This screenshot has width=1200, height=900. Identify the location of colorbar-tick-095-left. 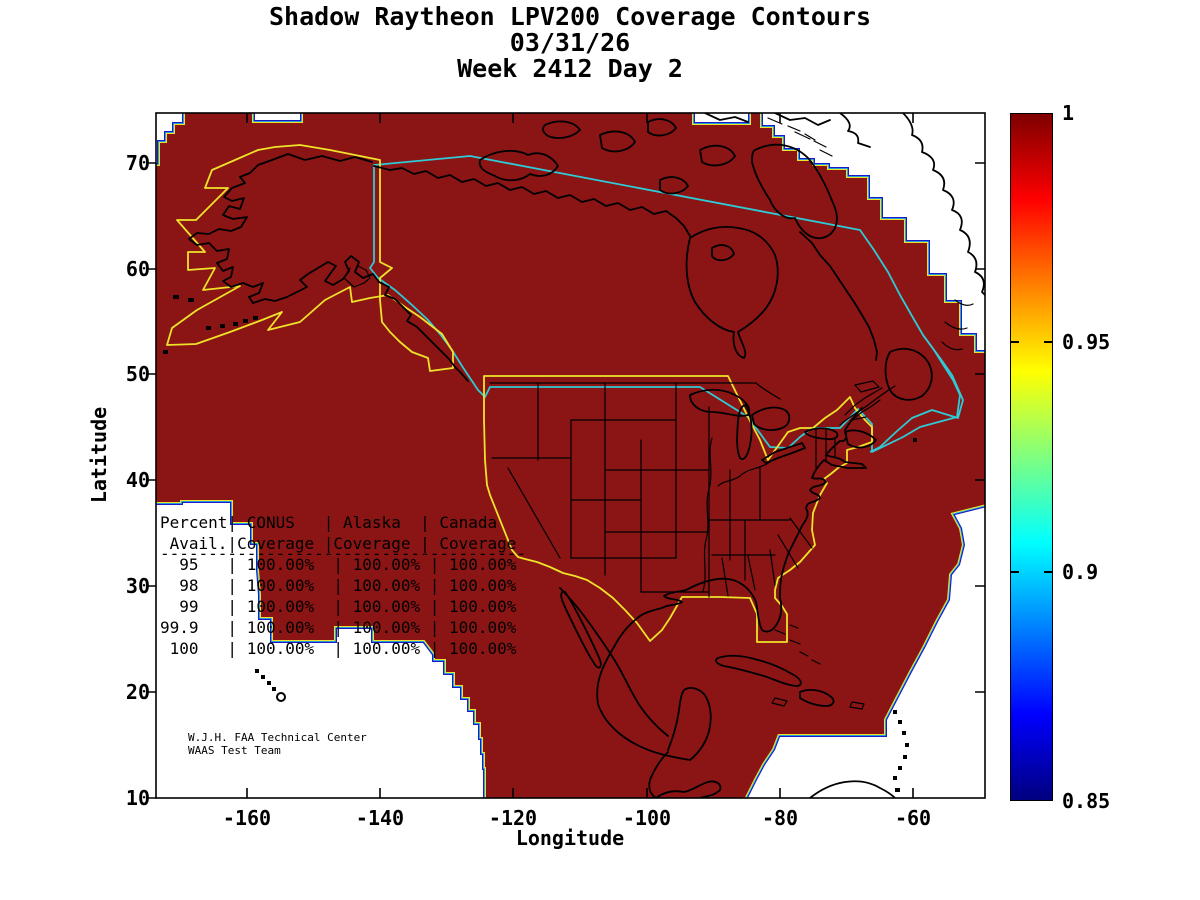
(1015, 342).